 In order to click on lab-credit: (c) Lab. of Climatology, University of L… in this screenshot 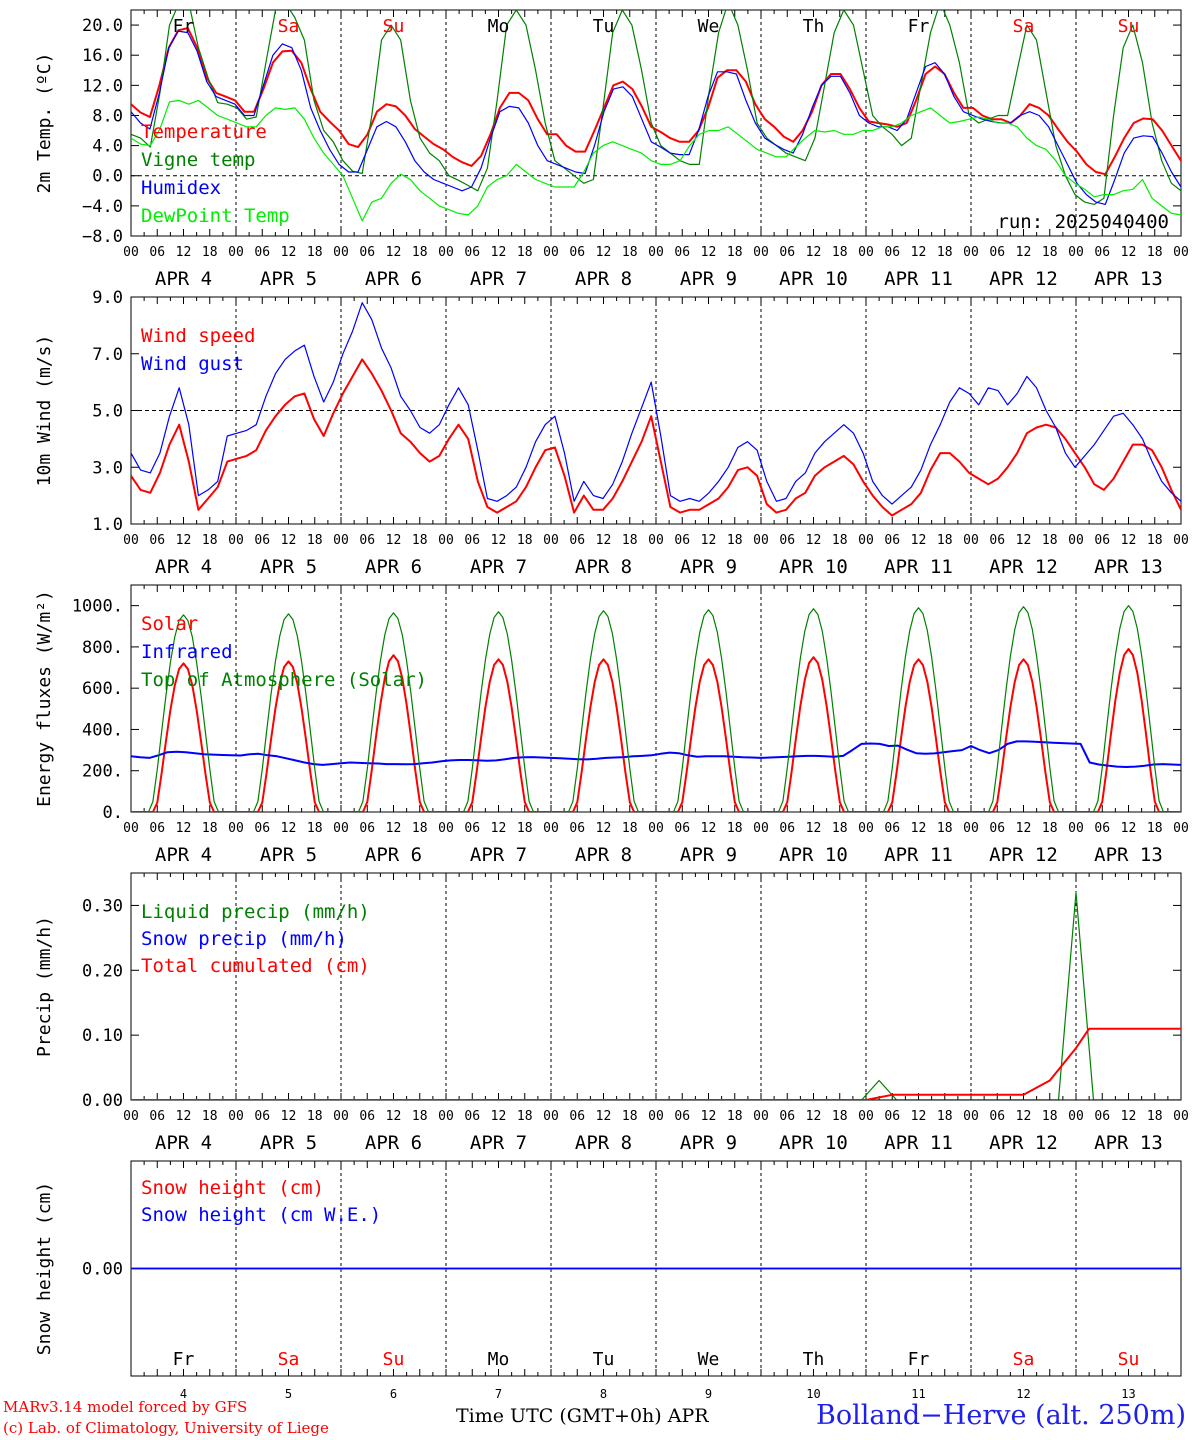, I will do `click(166, 1428)`.